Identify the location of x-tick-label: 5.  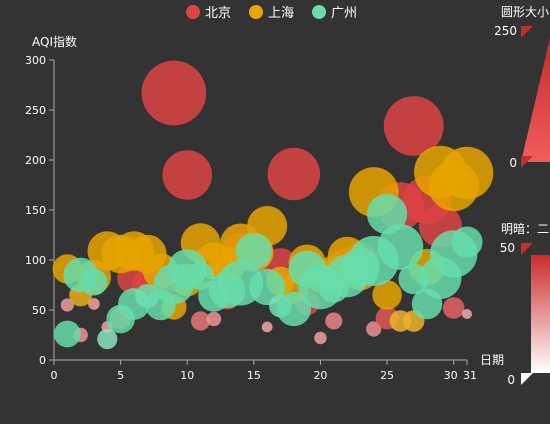
(120, 375).